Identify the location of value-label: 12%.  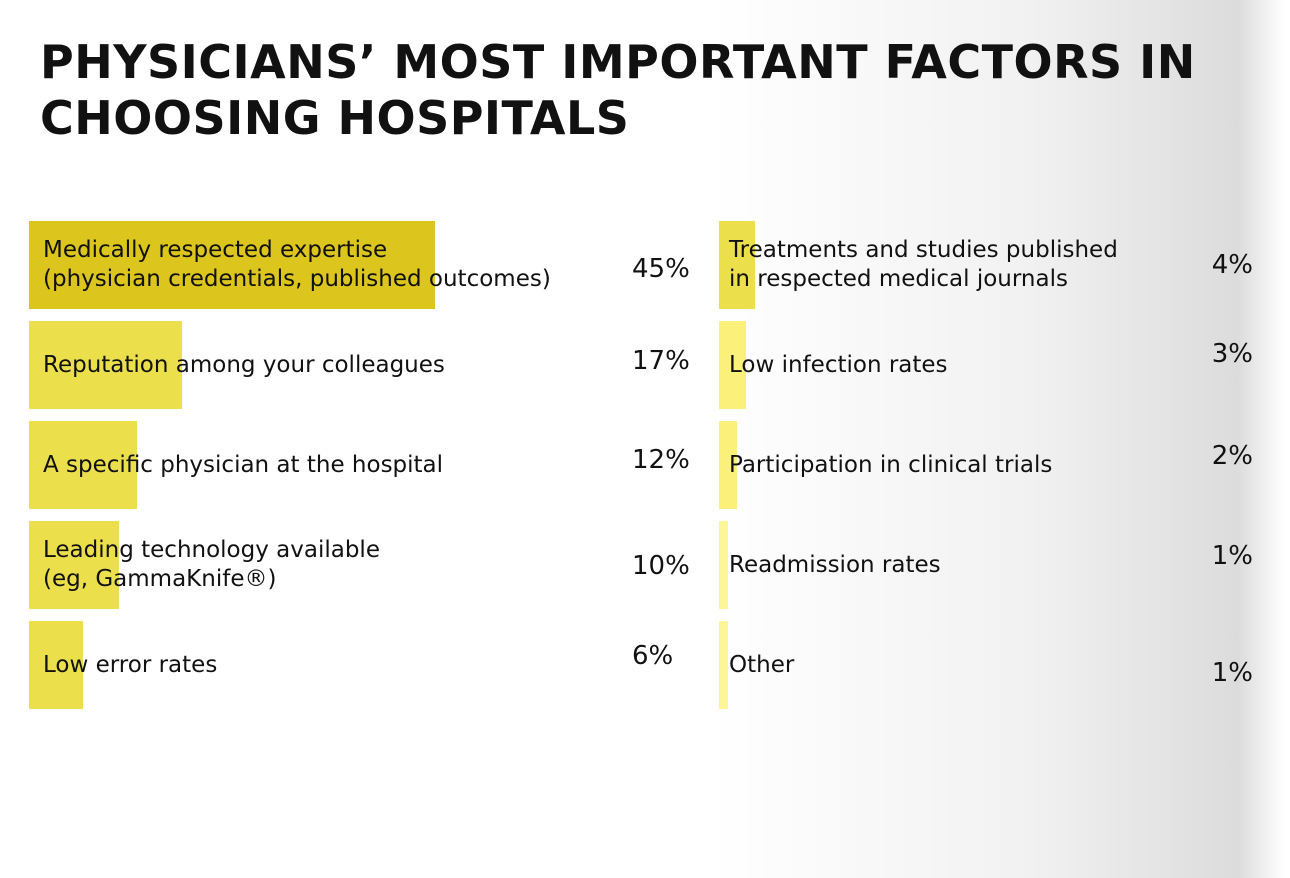
(661, 460).